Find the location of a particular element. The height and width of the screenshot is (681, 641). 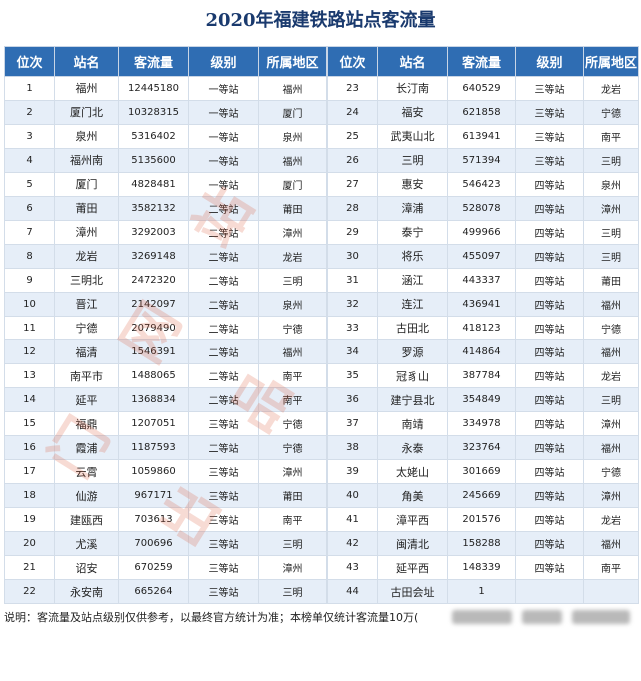

cell-passenger-flow: 1 is located at coordinates (481, 591).